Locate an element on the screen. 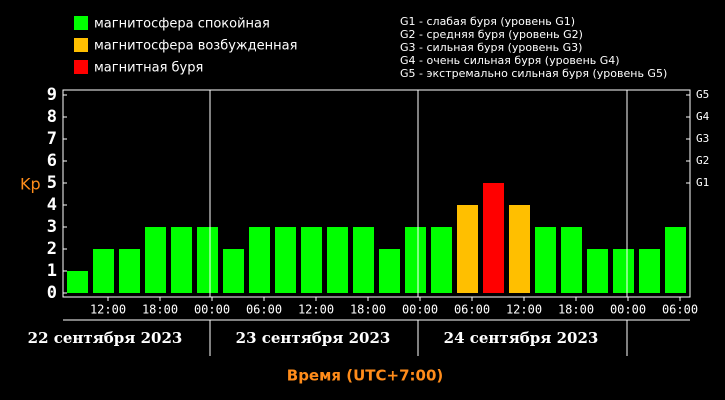 The width and height of the screenshot is (725, 400). y-axis-label: Kp is located at coordinates (30, 184).